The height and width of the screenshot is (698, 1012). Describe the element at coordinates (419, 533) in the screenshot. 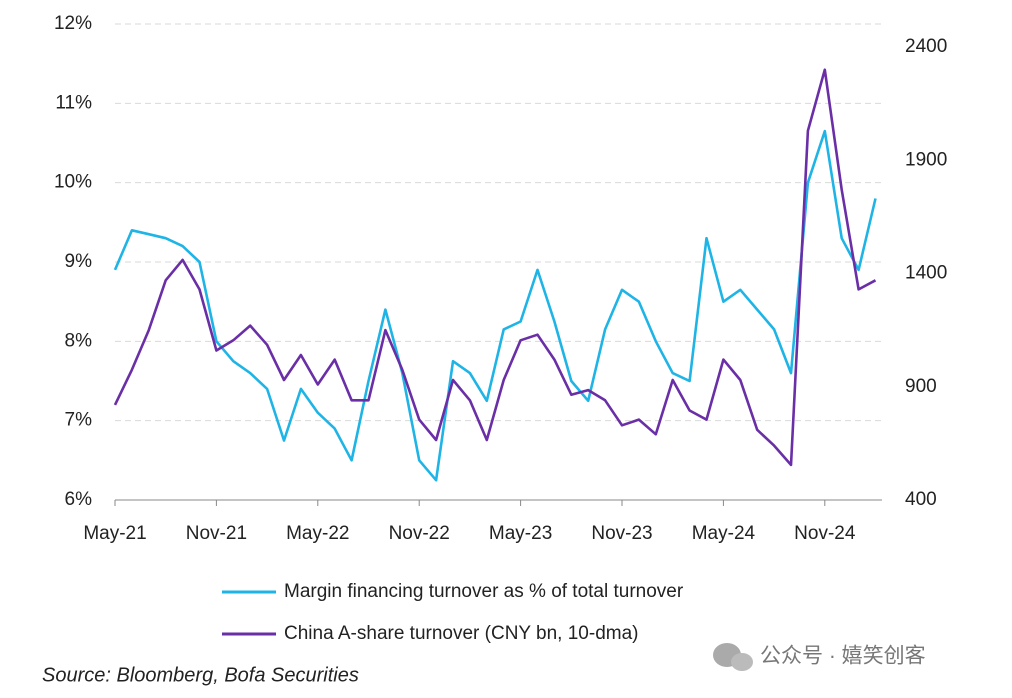

I see `x-tick-label: Nov-22` at that location.